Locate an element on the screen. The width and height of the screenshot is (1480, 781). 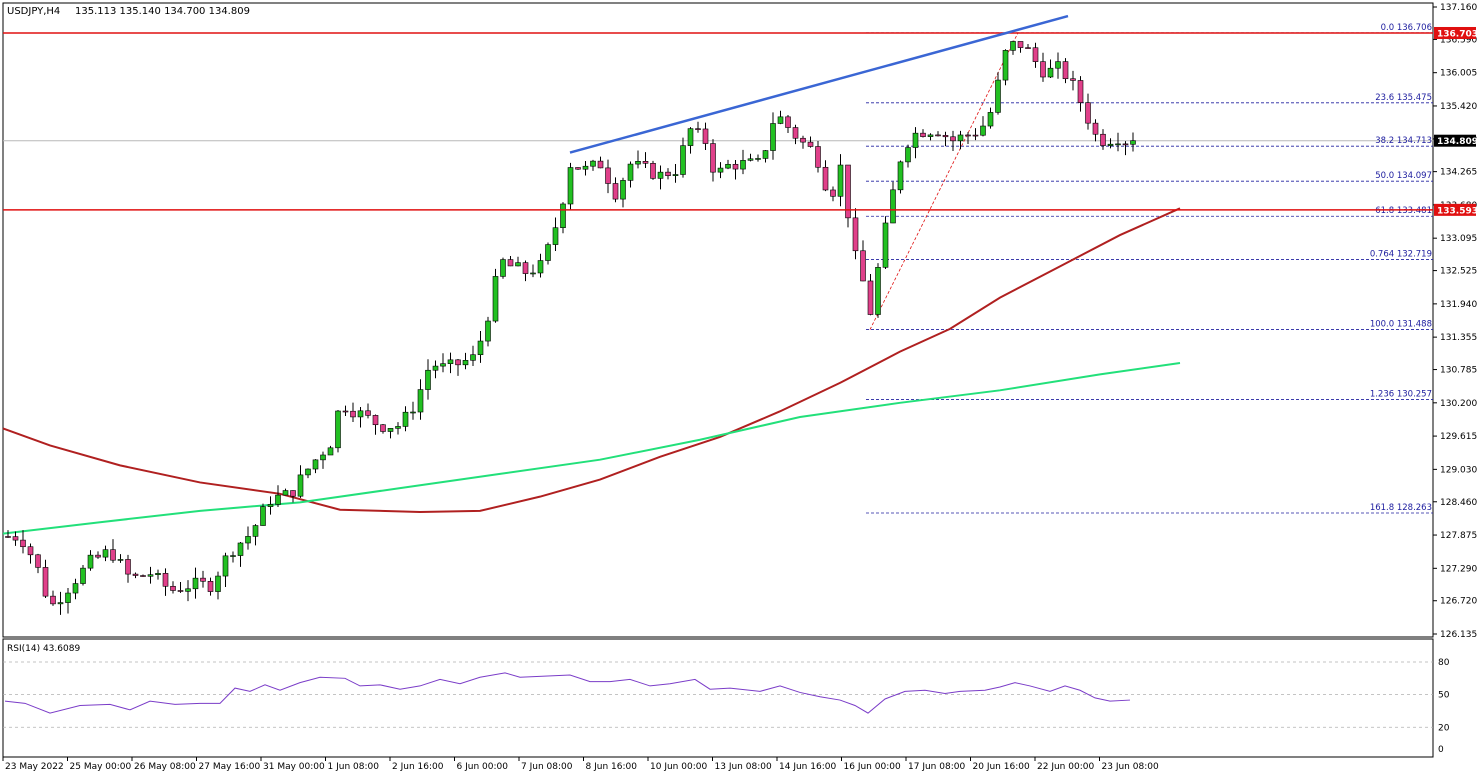
symbol-label: USDJPY,H4 is located at coordinates (33, 11).